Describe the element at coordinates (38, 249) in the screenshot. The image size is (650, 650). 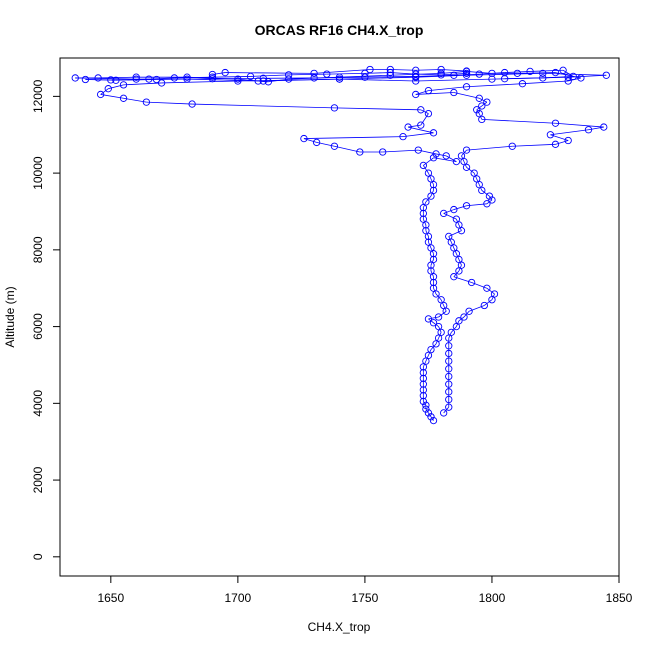
I see `y-tick-label: 8000` at that location.